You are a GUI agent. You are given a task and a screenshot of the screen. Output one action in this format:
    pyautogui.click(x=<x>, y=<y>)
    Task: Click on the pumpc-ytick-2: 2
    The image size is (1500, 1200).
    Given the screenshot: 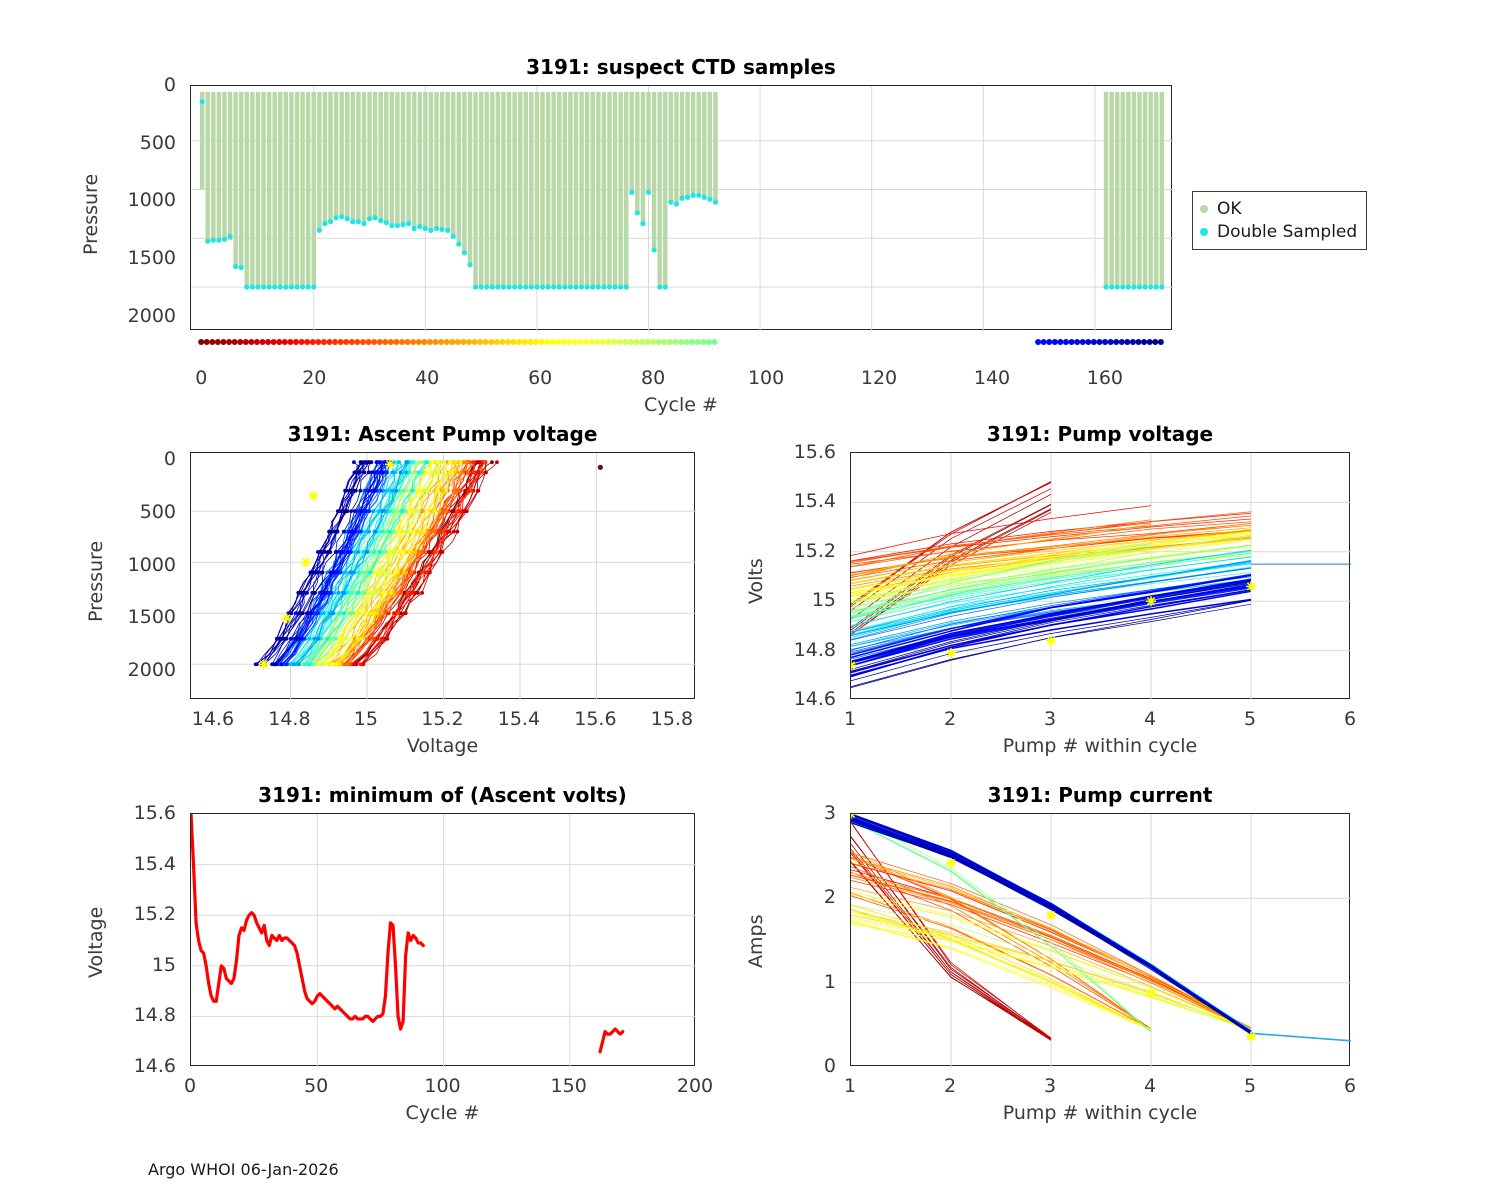 What is the action you would take?
    pyautogui.click(x=829, y=897)
    